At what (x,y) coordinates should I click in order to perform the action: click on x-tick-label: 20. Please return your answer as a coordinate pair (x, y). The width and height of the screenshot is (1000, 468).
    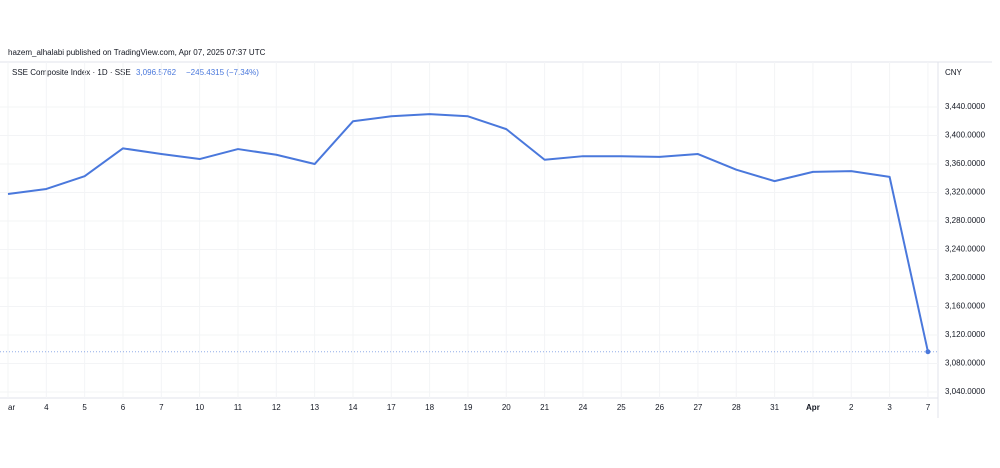
    Looking at the image, I should click on (506, 407).